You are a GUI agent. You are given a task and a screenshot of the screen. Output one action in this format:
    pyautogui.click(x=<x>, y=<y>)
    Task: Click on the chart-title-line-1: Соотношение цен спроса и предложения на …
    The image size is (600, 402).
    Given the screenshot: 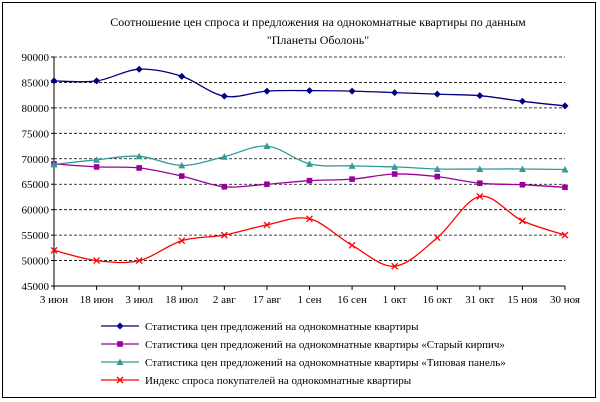 What is the action you would take?
    pyautogui.click(x=318, y=22)
    